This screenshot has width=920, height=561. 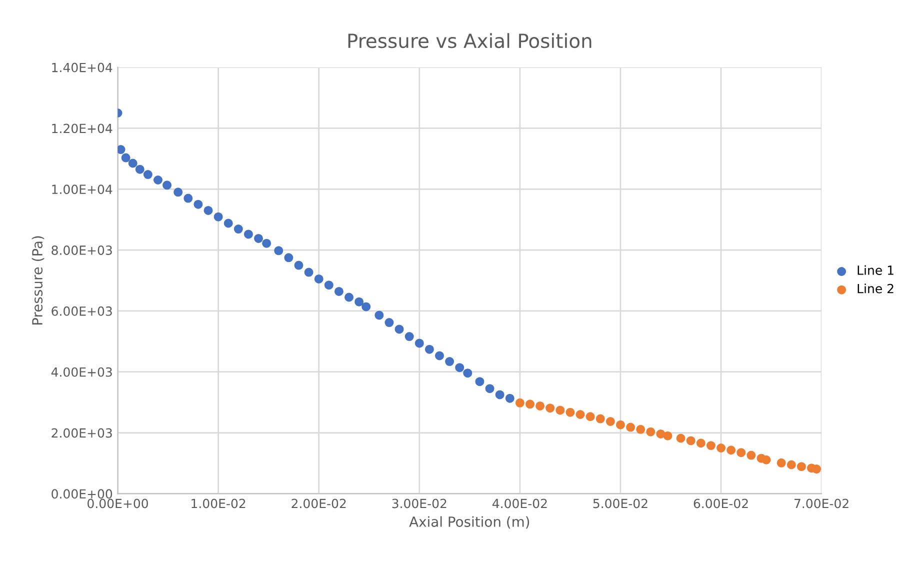 I want to click on x-tick-label: 2.00E-02, so click(x=319, y=503).